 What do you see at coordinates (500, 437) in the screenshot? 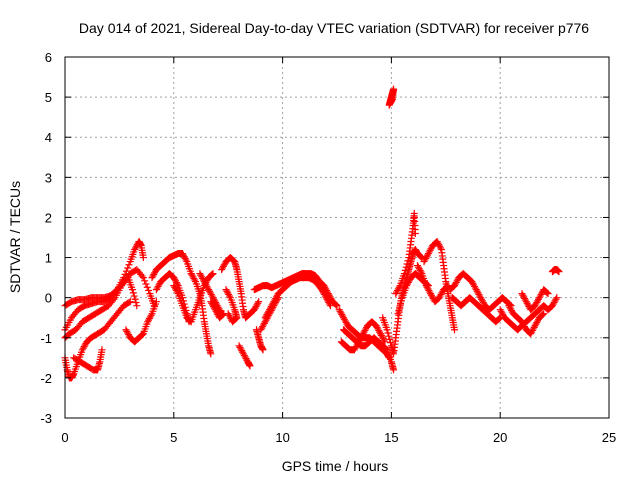
I see `x-tick-label: 20` at bounding box center [500, 437].